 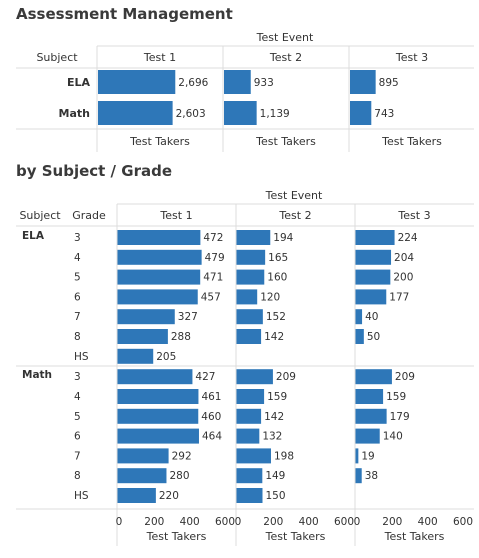 What do you see at coordinates (399, 297) in the screenshot?
I see `bar-value-label: 177` at bounding box center [399, 297].